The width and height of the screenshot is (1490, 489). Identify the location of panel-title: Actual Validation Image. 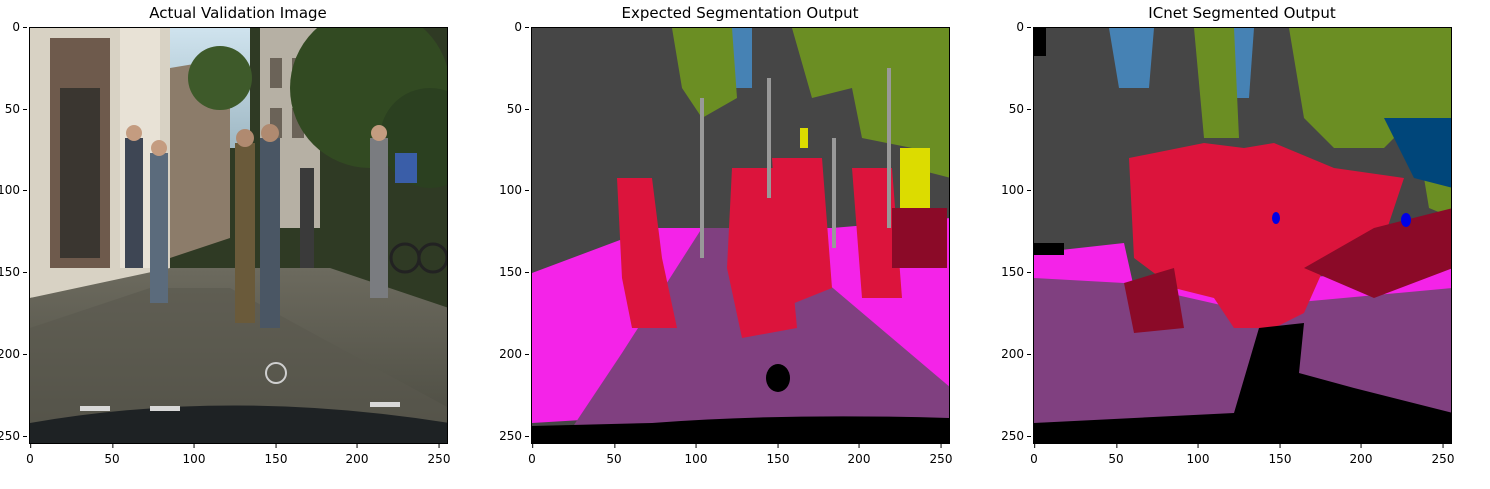
(238, 13).